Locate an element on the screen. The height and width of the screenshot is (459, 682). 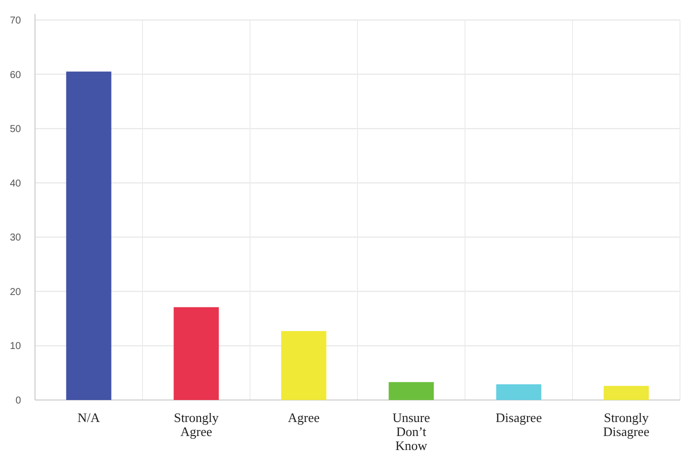
y-tick-label: 70 is located at coordinates (16, 21).